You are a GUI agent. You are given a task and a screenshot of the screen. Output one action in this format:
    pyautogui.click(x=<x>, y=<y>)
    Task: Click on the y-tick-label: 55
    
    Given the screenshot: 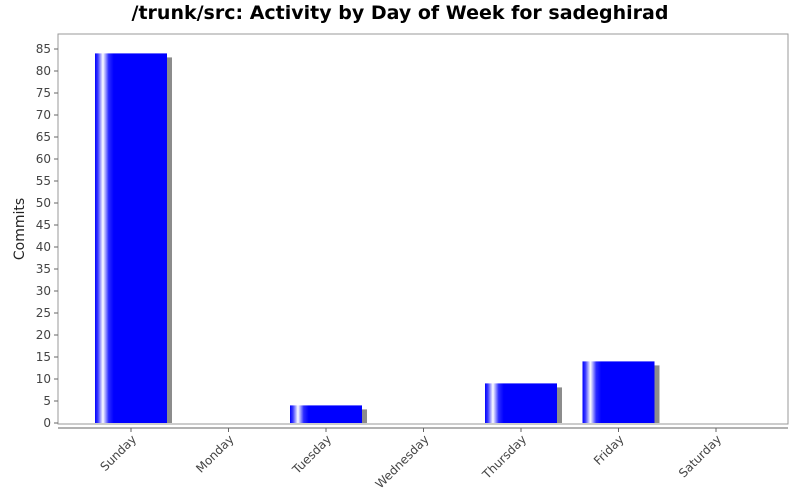 What is the action you would take?
    pyautogui.click(x=43, y=181)
    